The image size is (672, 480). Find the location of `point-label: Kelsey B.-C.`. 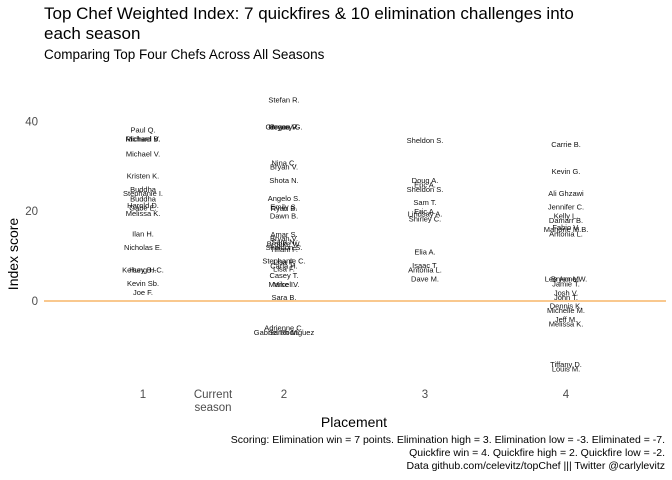

point-label: Kelsey B.-C. is located at coordinates (143, 270).